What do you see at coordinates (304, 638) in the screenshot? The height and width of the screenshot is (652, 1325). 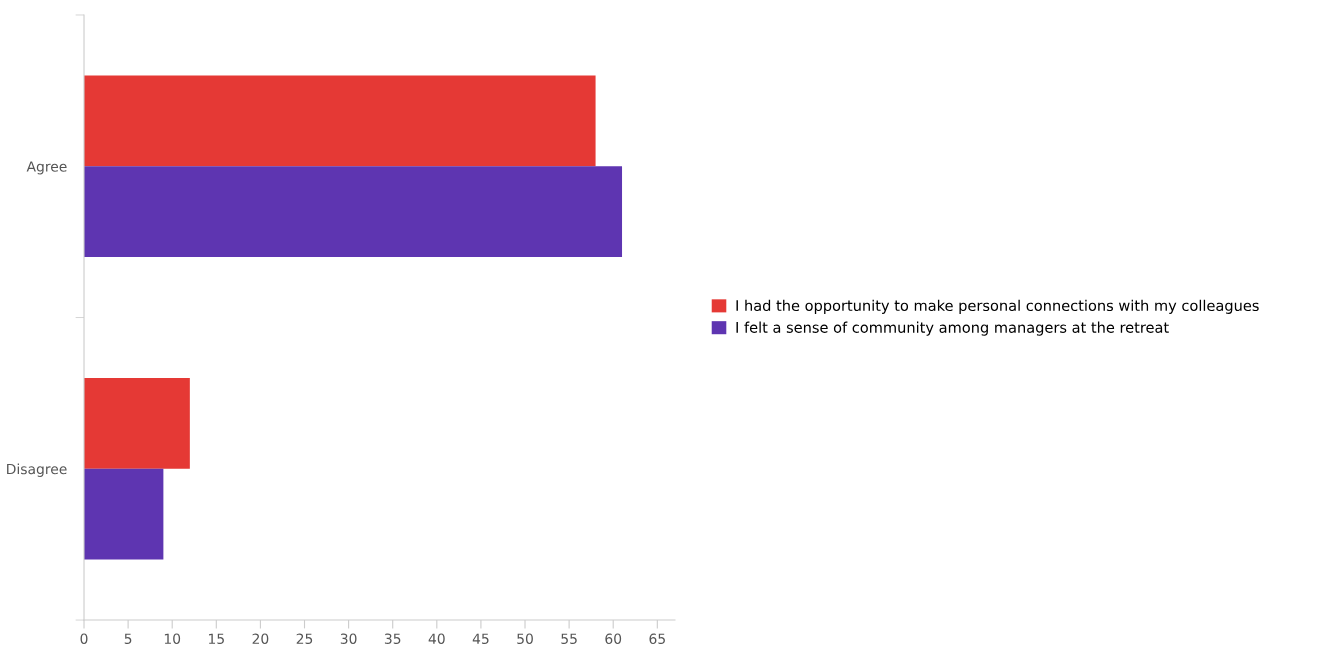 I see `x-tick-label: 25` at bounding box center [304, 638].